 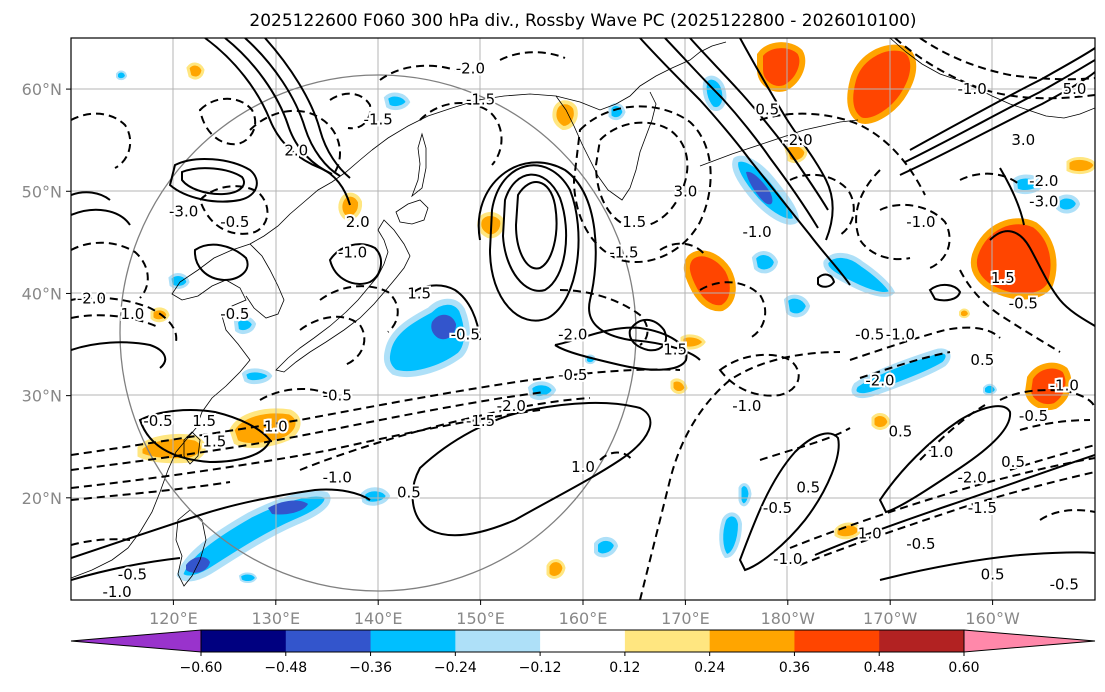 I want to click on colorbar-extend-low, so click(x=136, y=641).